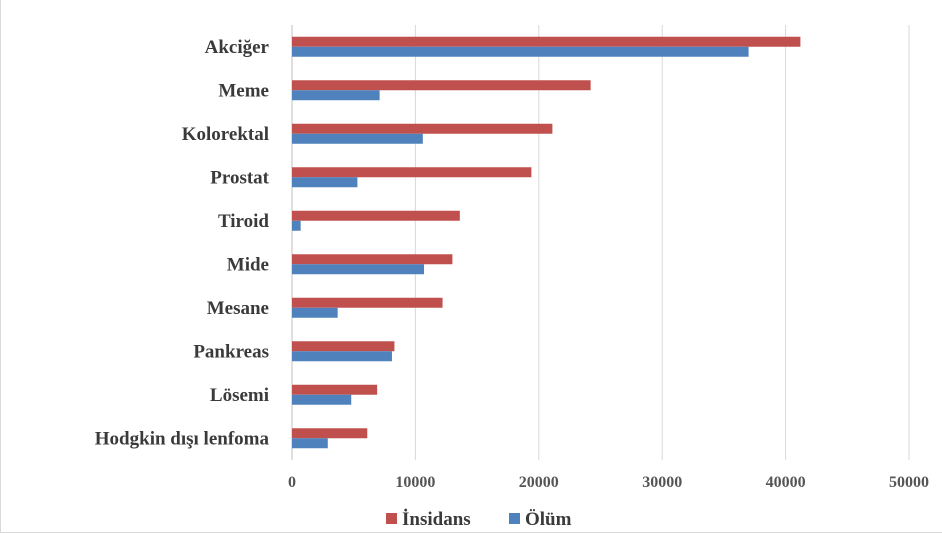  Describe the element at coordinates (514, 518) in the screenshot. I see `legend-swatch-olum` at that location.